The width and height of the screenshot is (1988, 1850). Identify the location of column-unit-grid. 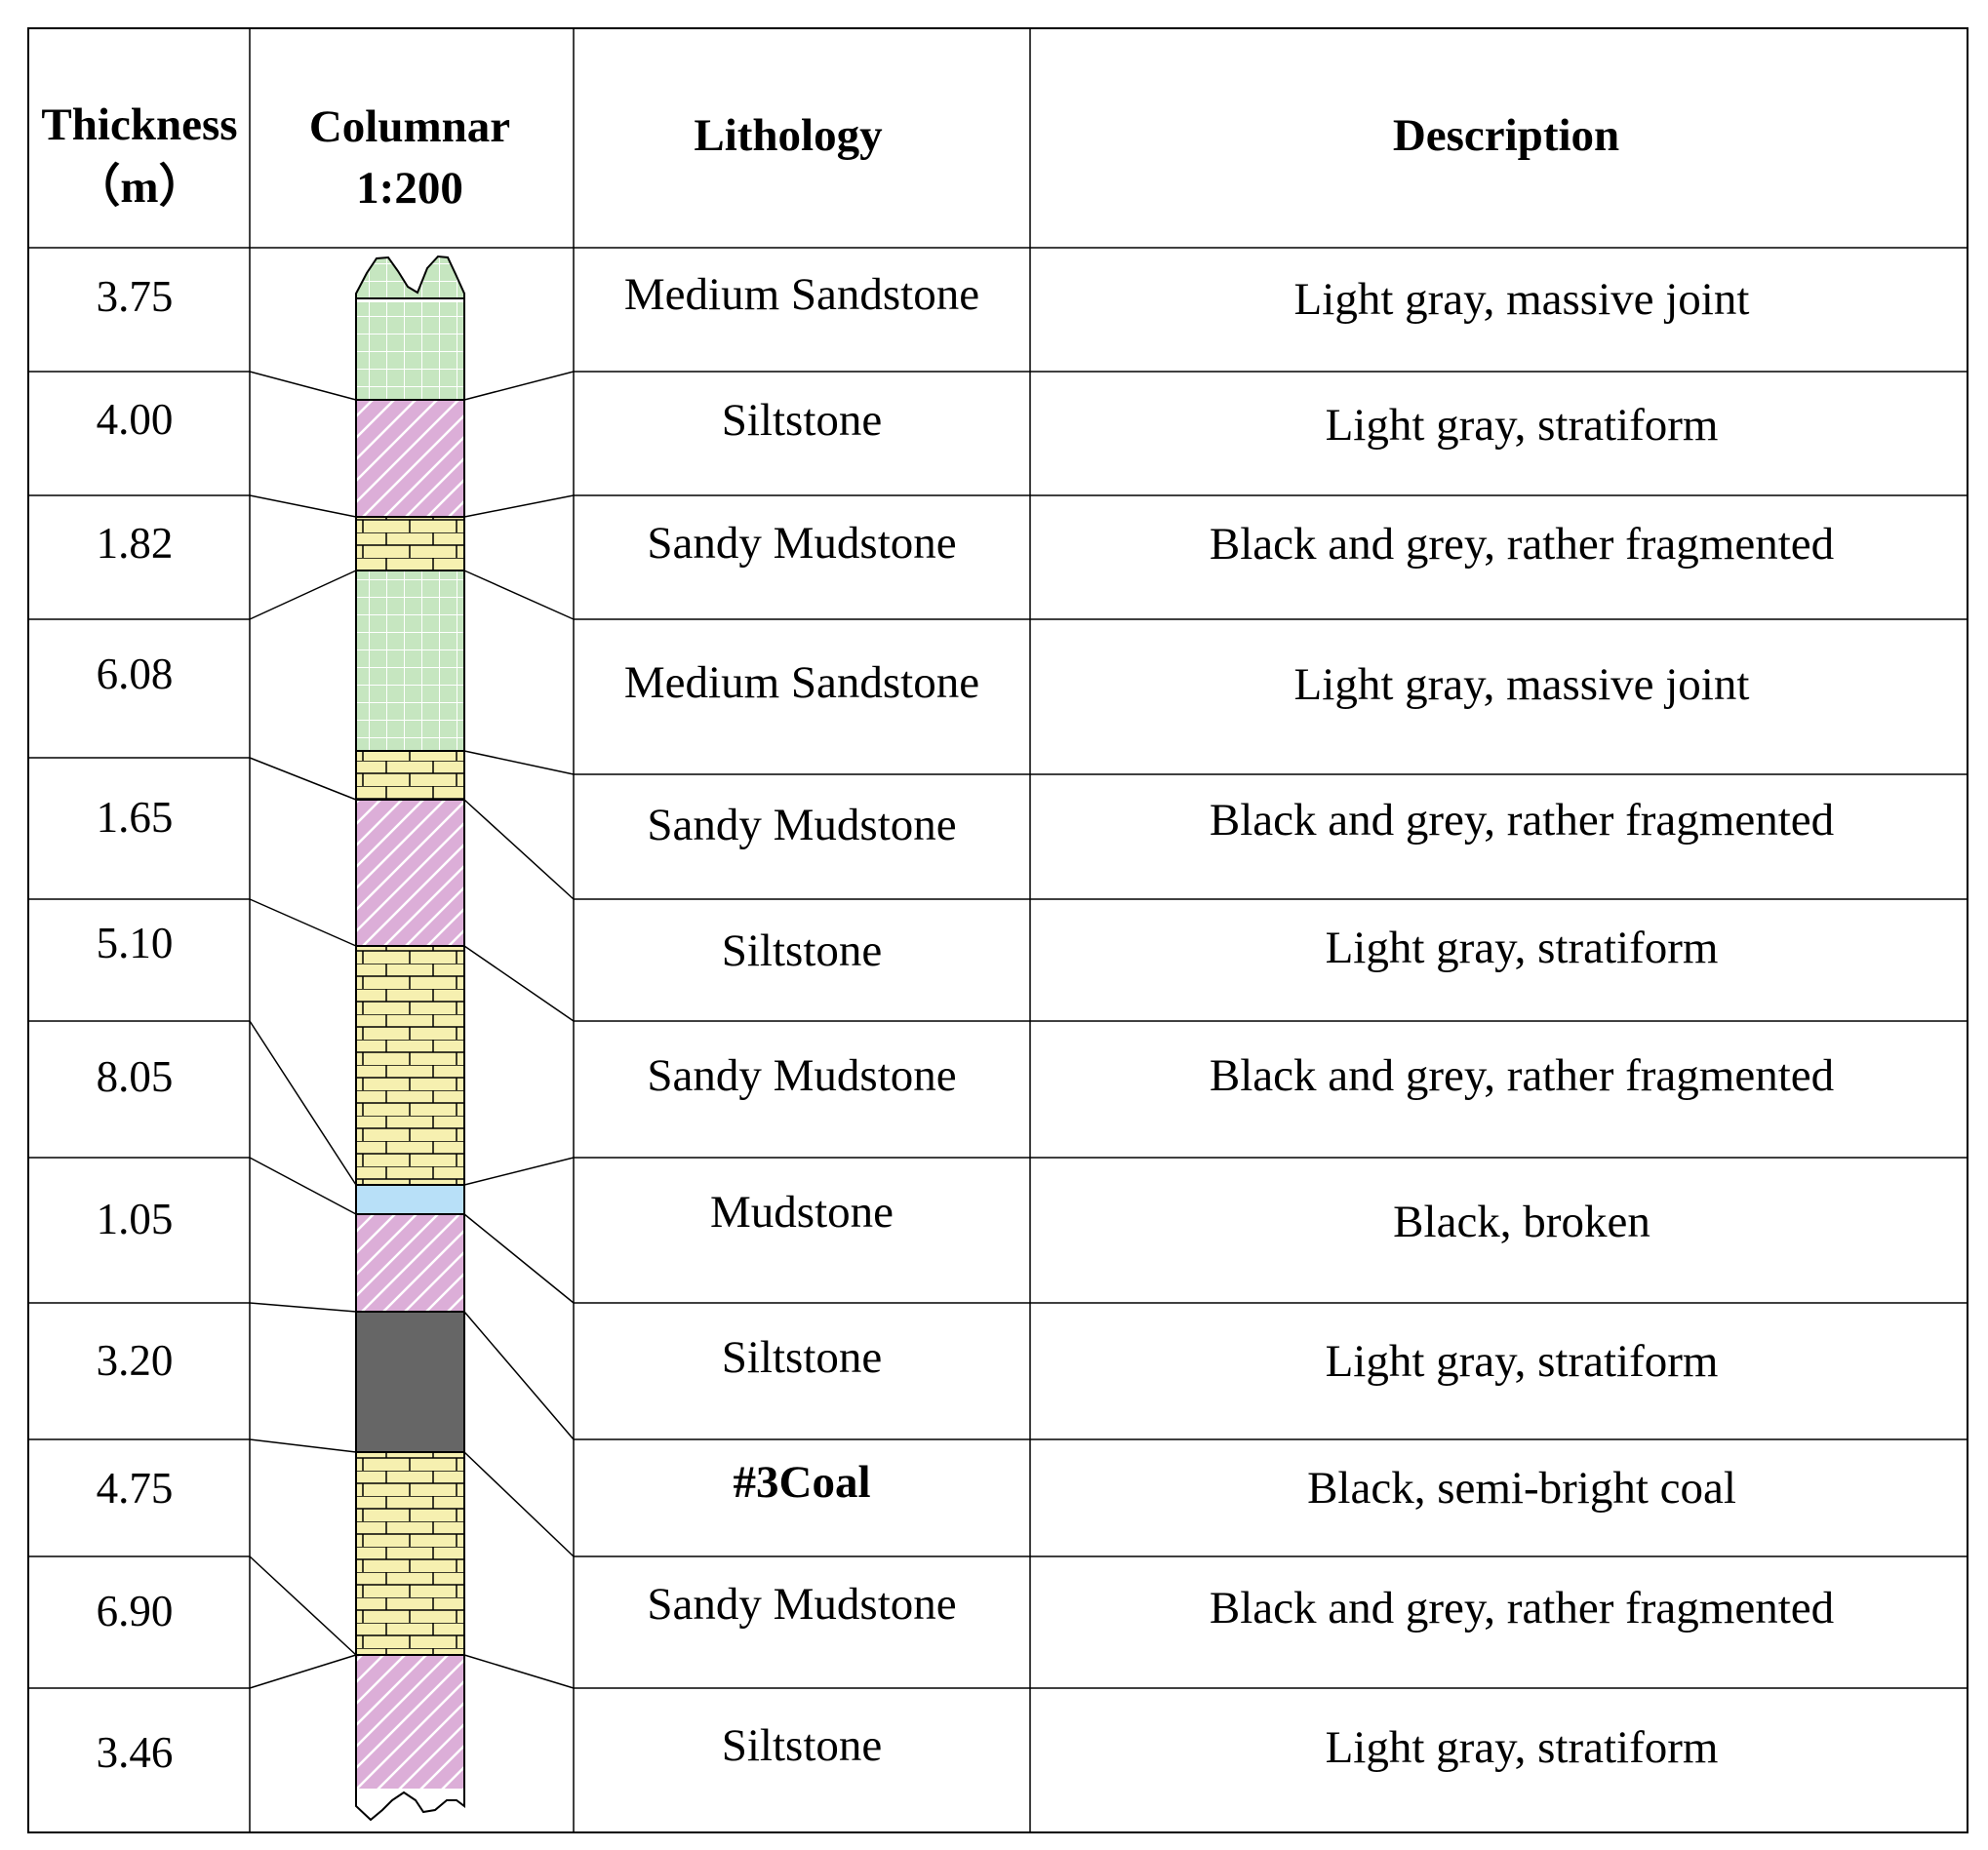
(410, 661).